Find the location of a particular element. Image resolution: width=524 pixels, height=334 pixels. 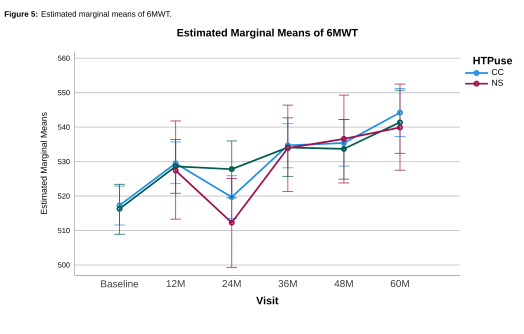

x-tick-label: 60M is located at coordinates (399, 284).